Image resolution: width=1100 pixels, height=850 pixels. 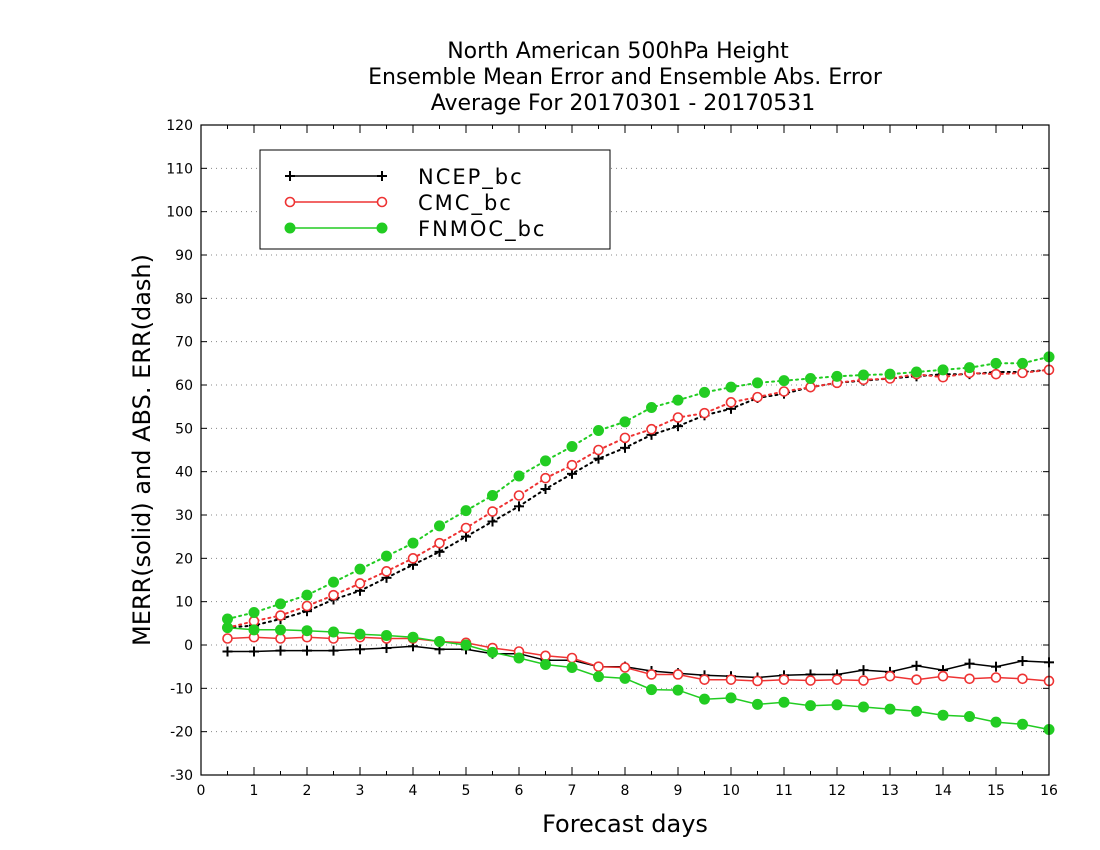 I want to click on y-tick-label: -10, so click(x=181, y=689).